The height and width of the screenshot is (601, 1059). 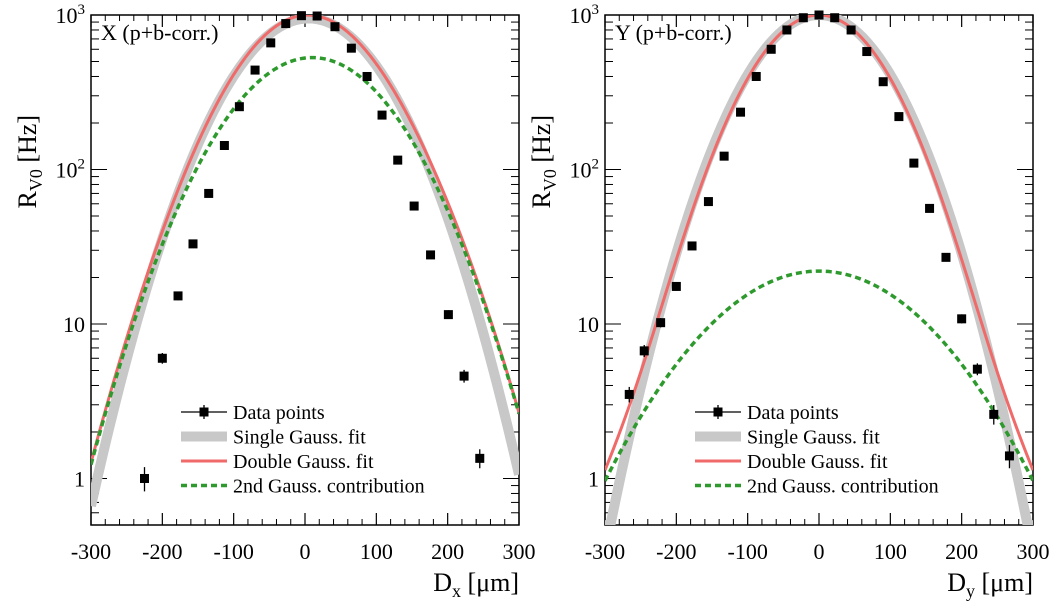 I want to click on x-axis-title: Dx [μm], so click(x=476, y=584).